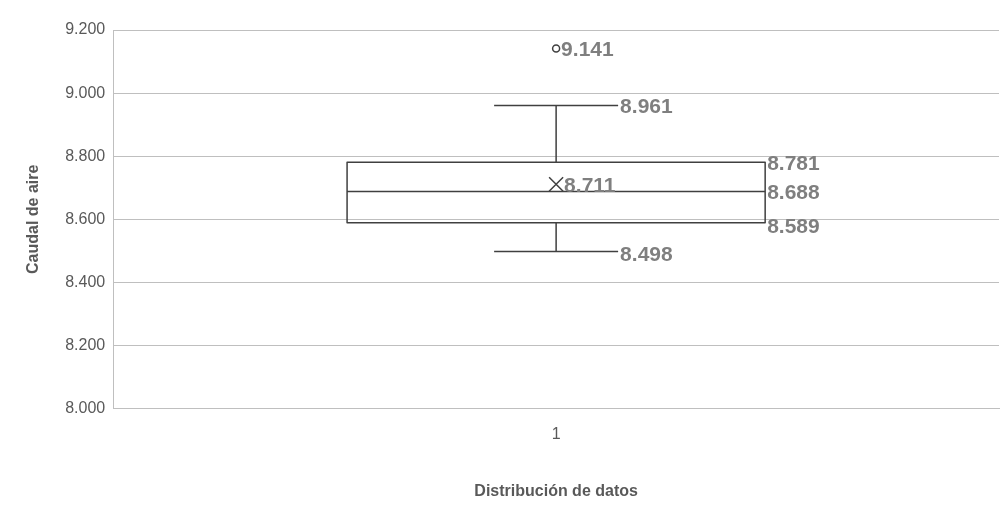 The height and width of the screenshot is (525, 1004). I want to click on annotation: 8.961, so click(646, 106).